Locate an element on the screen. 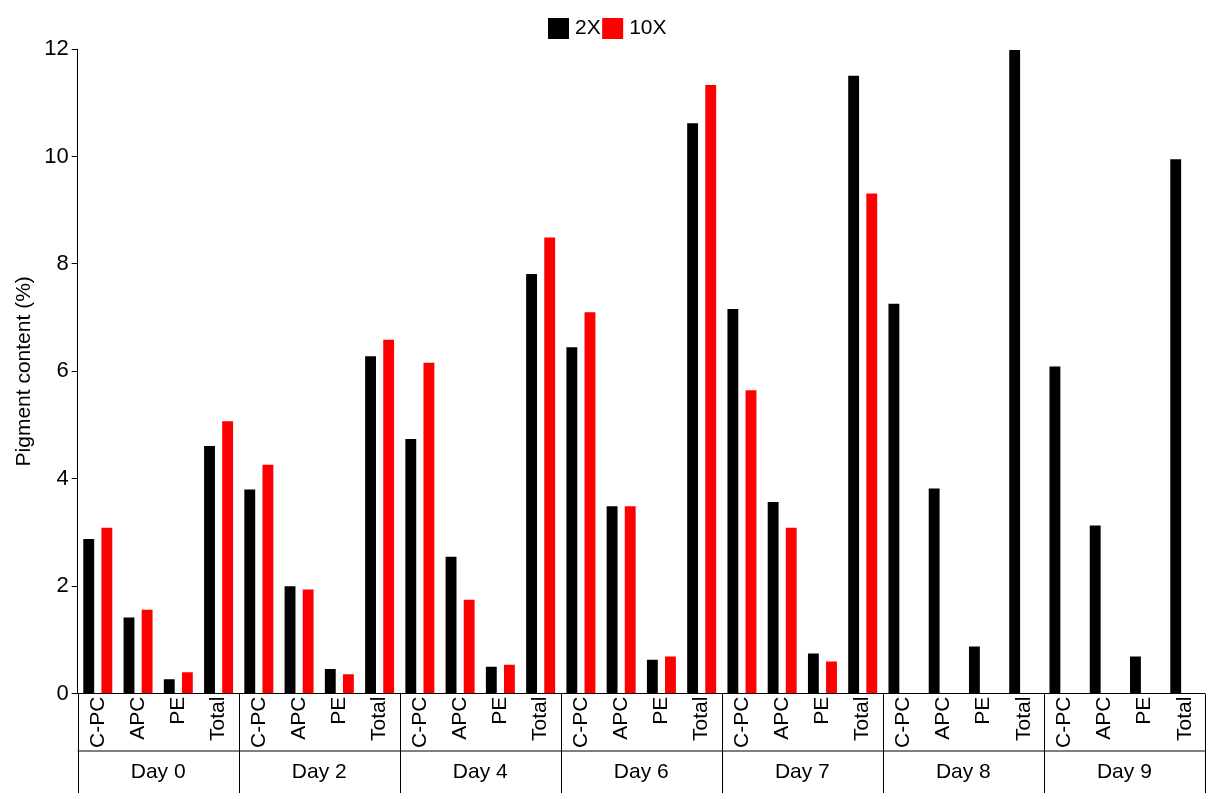 The image size is (1221, 799). y-tick-label: 6 is located at coordinates (62, 370).